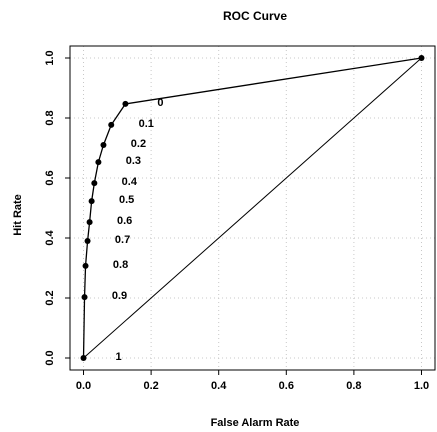 The image size is (437, 432). I want to click on threshold-label: 0.2, so click(138, 144).